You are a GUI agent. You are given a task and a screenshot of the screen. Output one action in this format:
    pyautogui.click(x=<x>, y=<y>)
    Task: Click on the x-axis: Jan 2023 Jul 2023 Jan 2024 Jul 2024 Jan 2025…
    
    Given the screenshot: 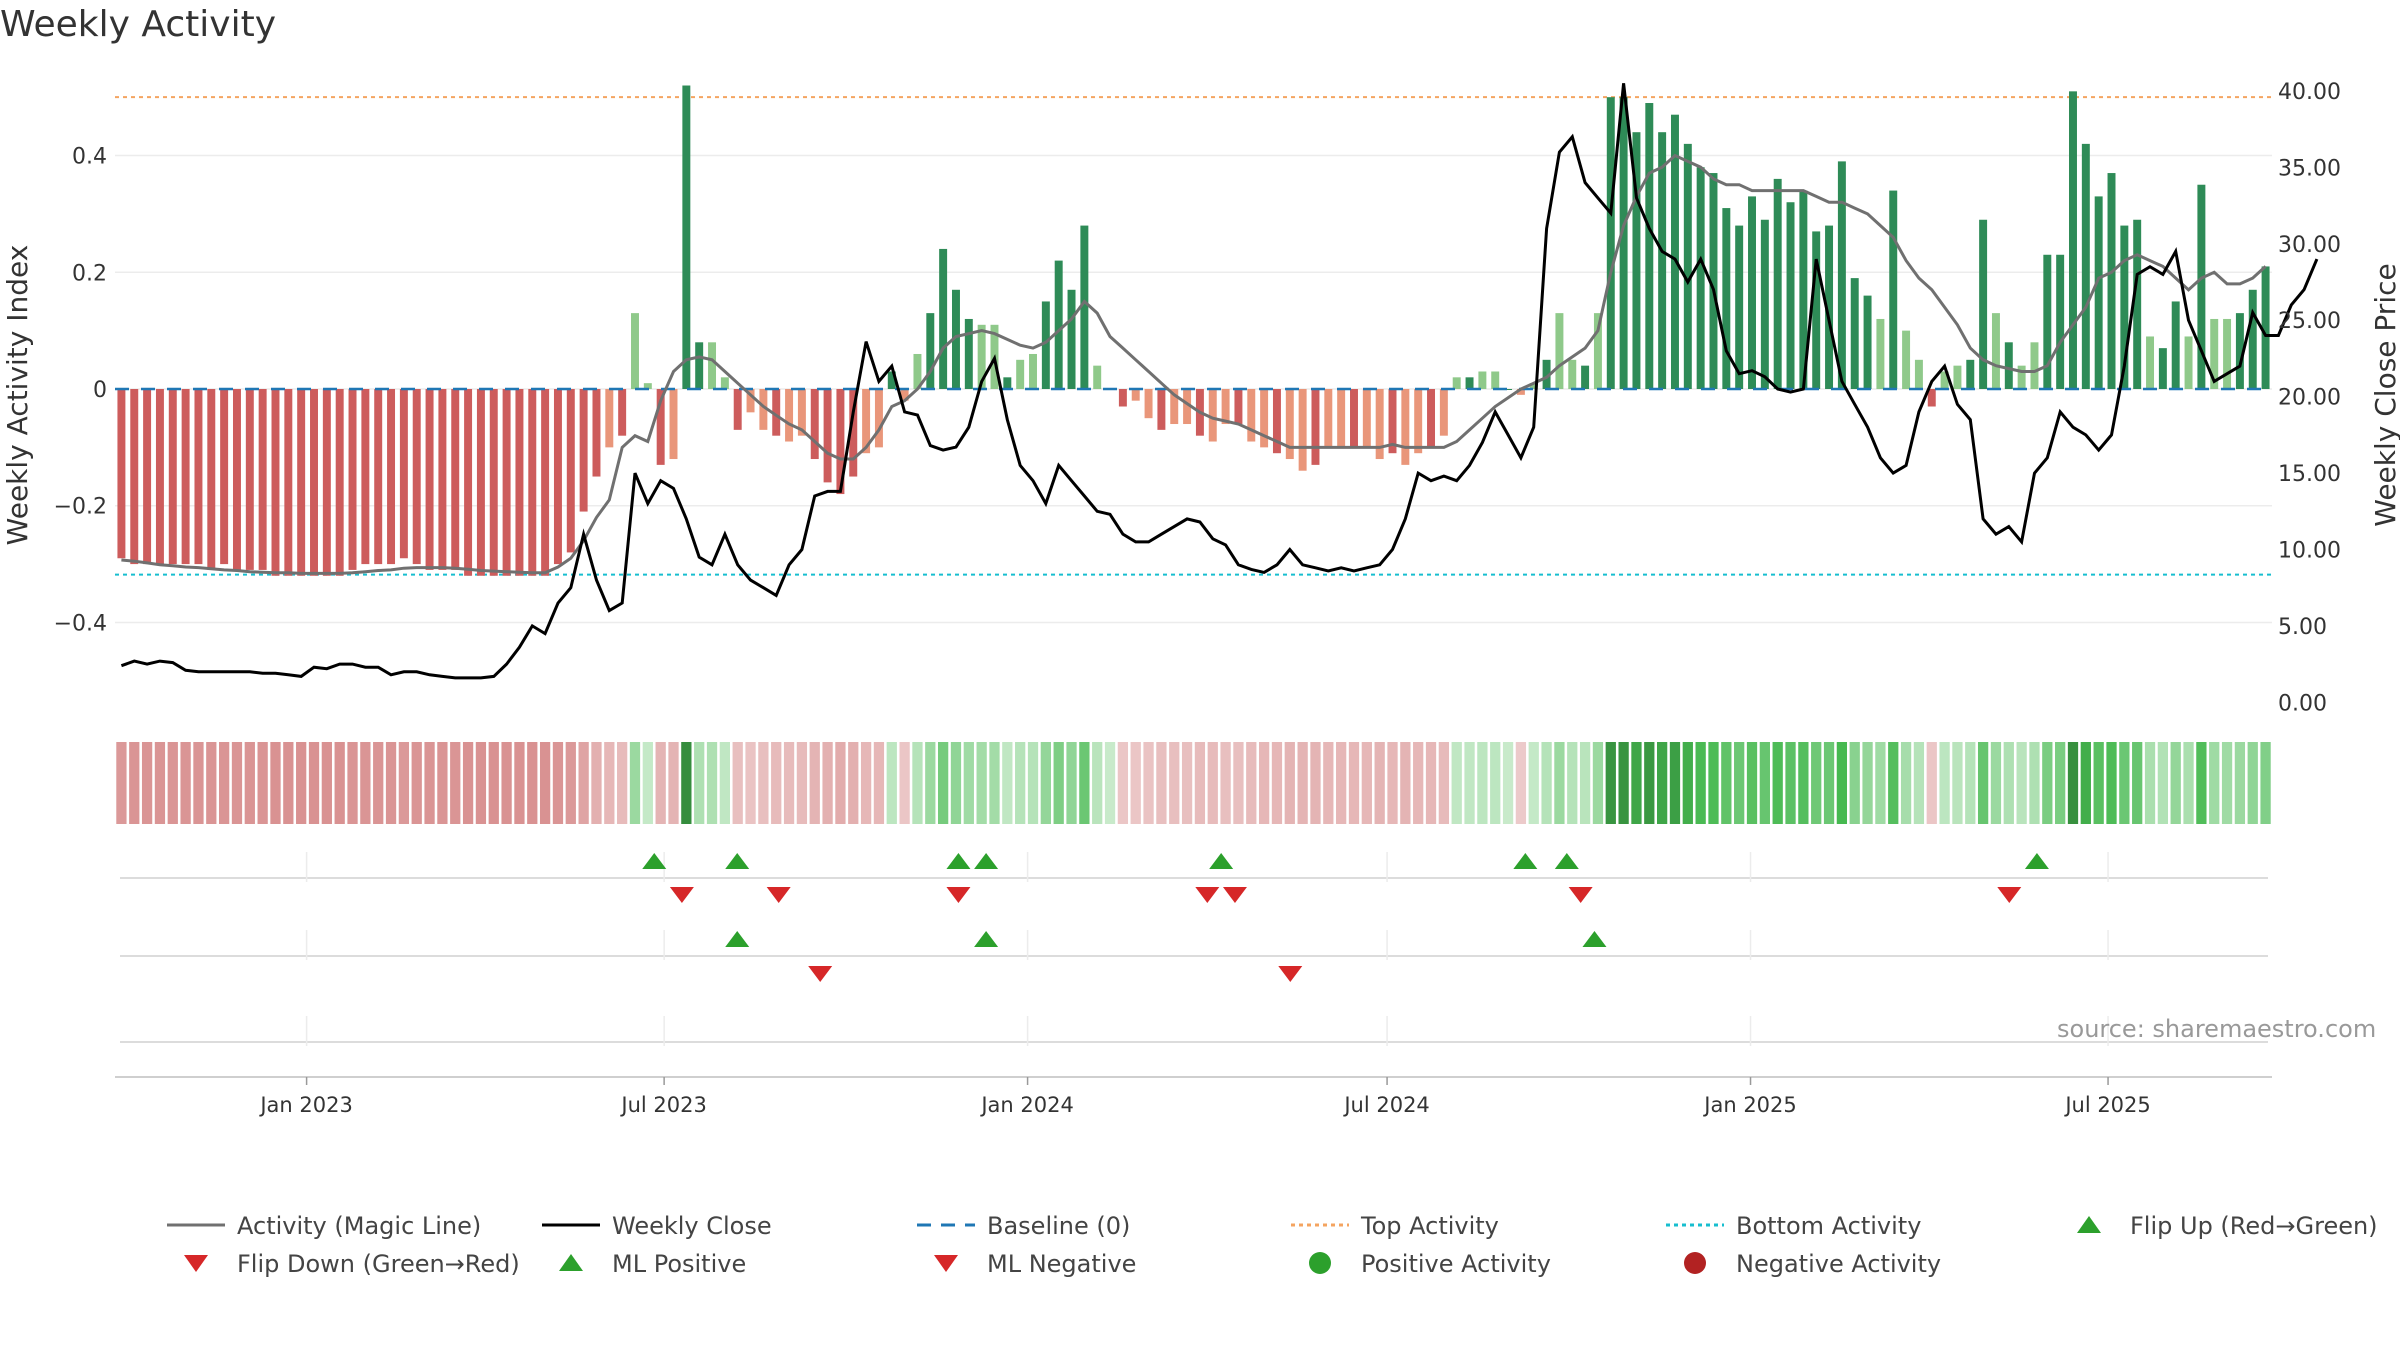 What is the action you would take?
    pyautogui.click(x=1193, y=1096)
    